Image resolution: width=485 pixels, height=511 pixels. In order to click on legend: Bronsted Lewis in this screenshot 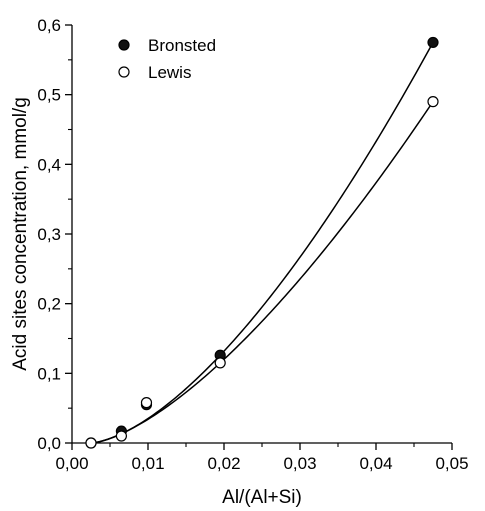, I will do `click(167, 59)`.